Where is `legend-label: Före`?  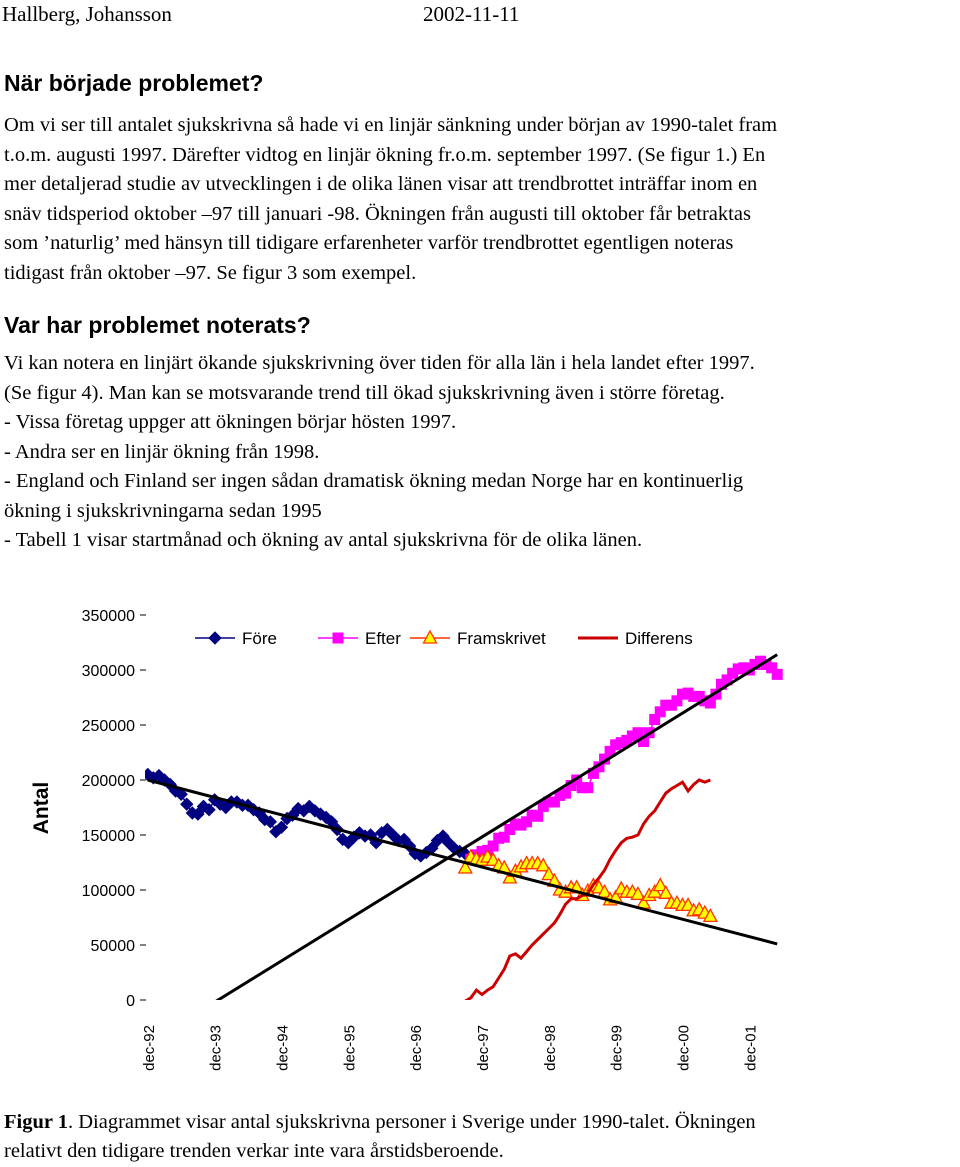 legend-label: Före is located at coordinates (259, 638).